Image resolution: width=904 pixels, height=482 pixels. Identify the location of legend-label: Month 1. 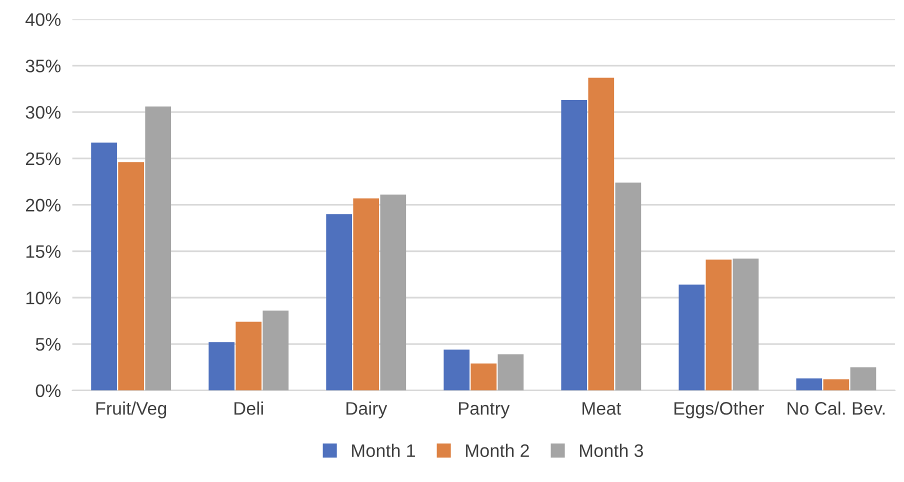
(383, 451).